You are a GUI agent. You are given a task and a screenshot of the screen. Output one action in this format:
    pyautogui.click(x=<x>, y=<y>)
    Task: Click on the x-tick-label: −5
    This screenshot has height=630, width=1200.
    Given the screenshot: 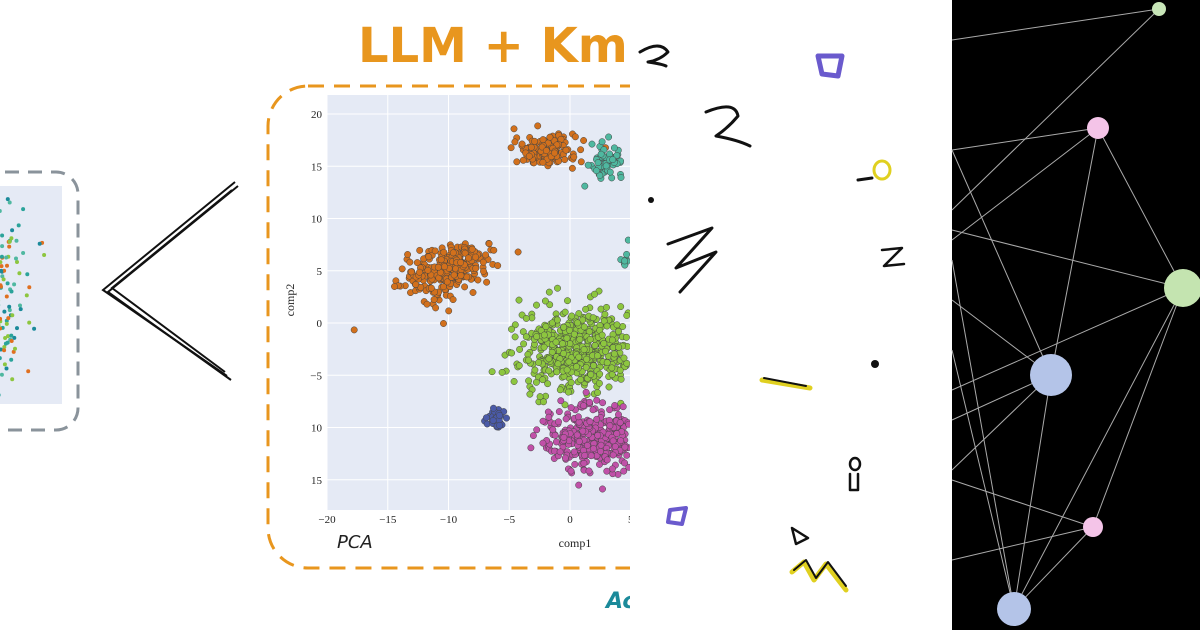 What is the action you would take?
    pyautogui.click(x=509, y=520)
    